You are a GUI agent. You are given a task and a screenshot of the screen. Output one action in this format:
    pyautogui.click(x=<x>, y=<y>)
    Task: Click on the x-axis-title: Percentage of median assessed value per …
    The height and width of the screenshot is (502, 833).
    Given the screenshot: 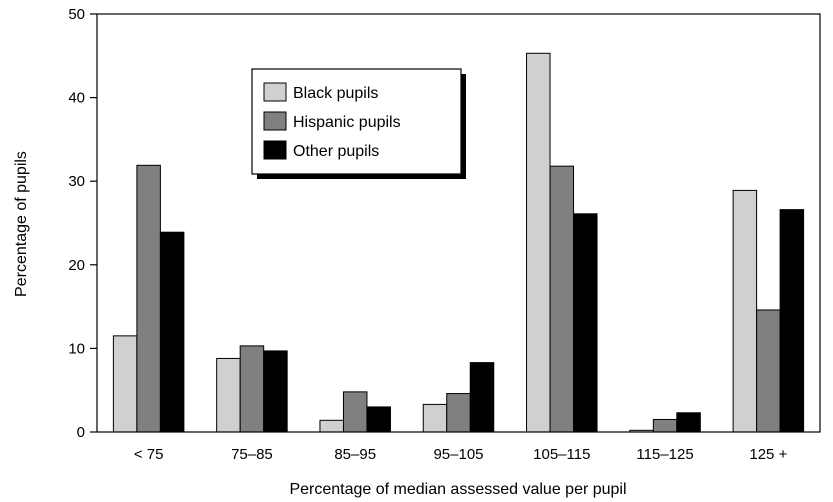 What is the action you would take?
    pyautogui.click(x=457, y=489)
    